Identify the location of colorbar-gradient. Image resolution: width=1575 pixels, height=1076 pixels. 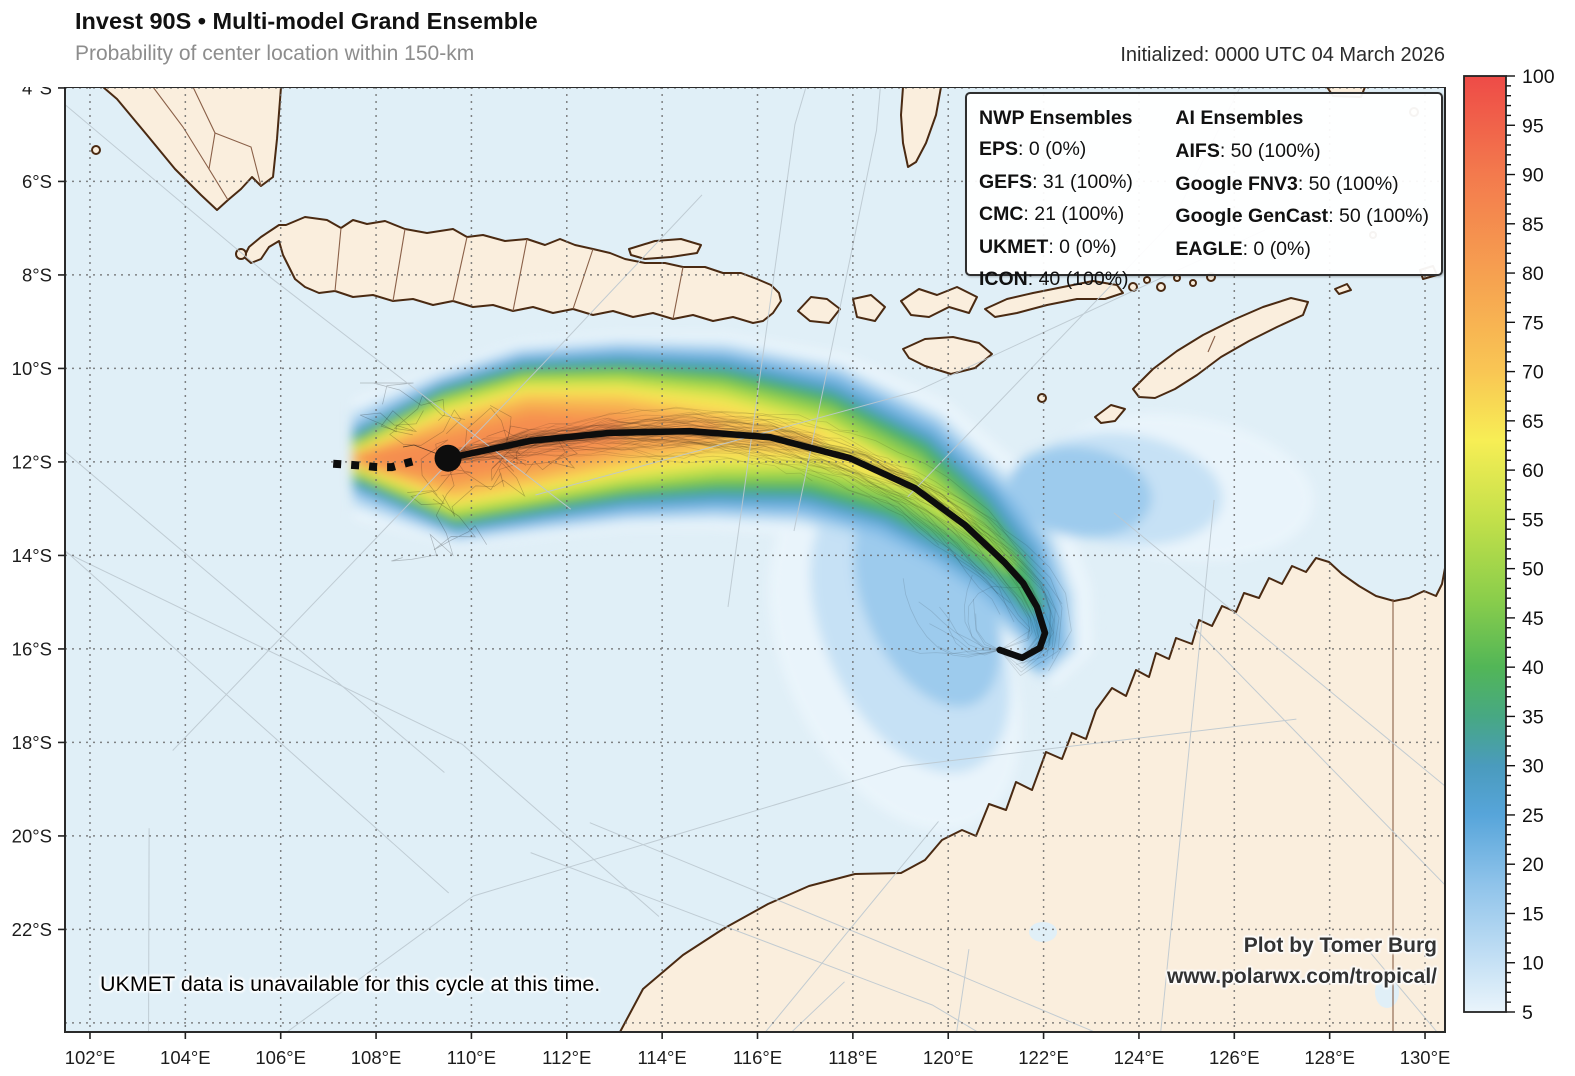
(1485, 544).